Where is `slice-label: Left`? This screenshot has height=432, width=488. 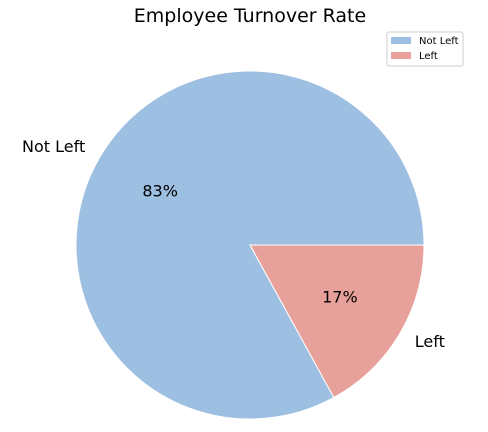
slice-label: Left is located at coordinates (430, 341).